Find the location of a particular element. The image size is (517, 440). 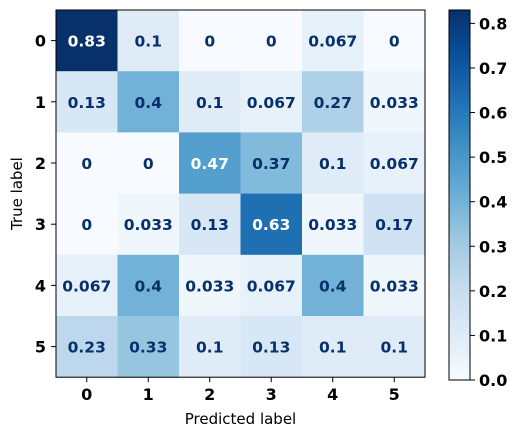

cell-value-label: 0.17 is located at coordinates (394, 225).